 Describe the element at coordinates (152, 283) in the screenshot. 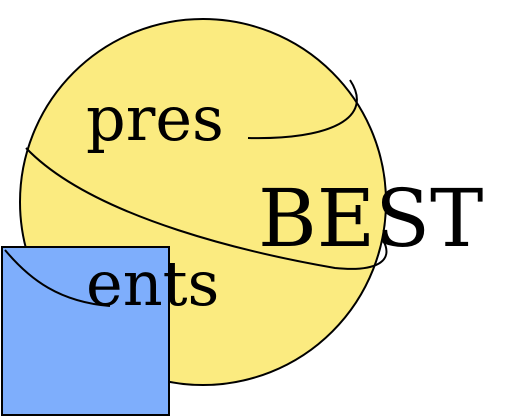

I see `word-ents: ents` at that location.